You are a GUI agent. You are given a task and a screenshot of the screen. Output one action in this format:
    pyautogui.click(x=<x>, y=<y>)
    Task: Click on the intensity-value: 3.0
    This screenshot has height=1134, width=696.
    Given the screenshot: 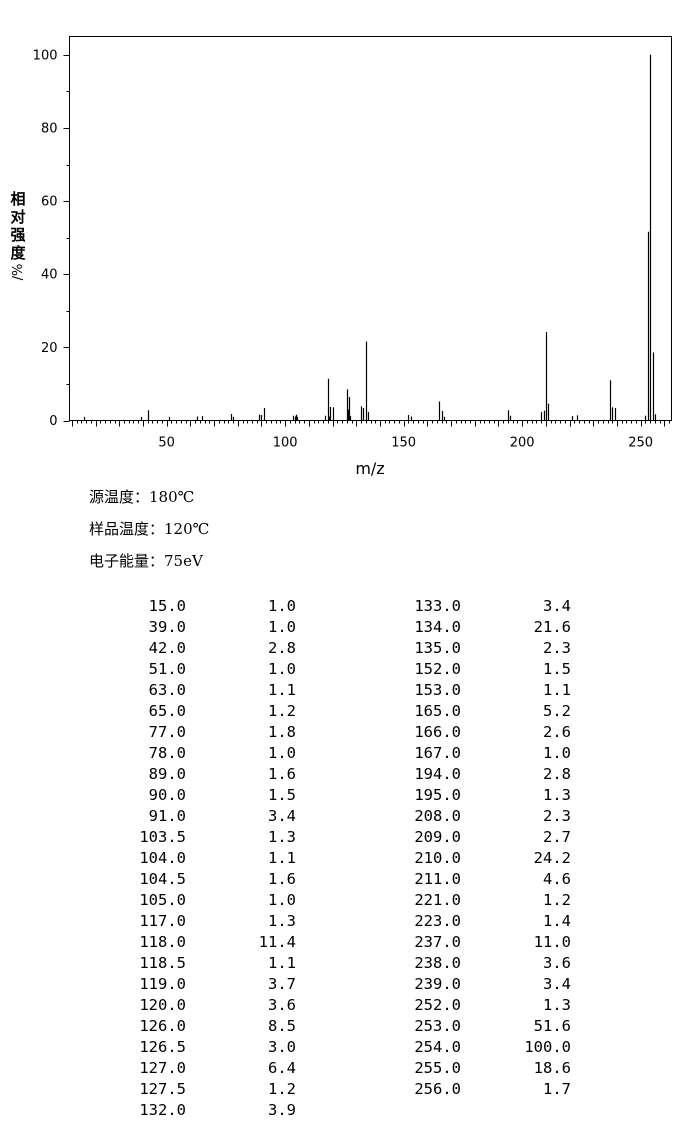 What is the action you would take?
    pyautogui.click(x=282, y=1047)
    